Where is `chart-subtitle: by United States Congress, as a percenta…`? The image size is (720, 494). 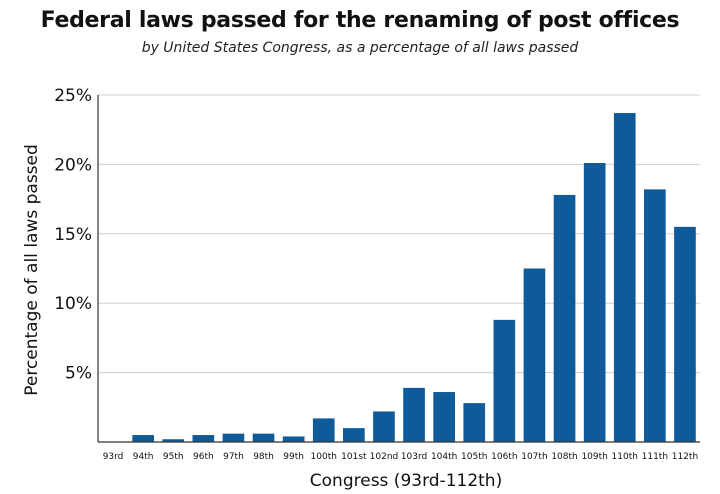 chart-subtitle: by United States Congress, as a percenta… is located at coordinates (360, 48).